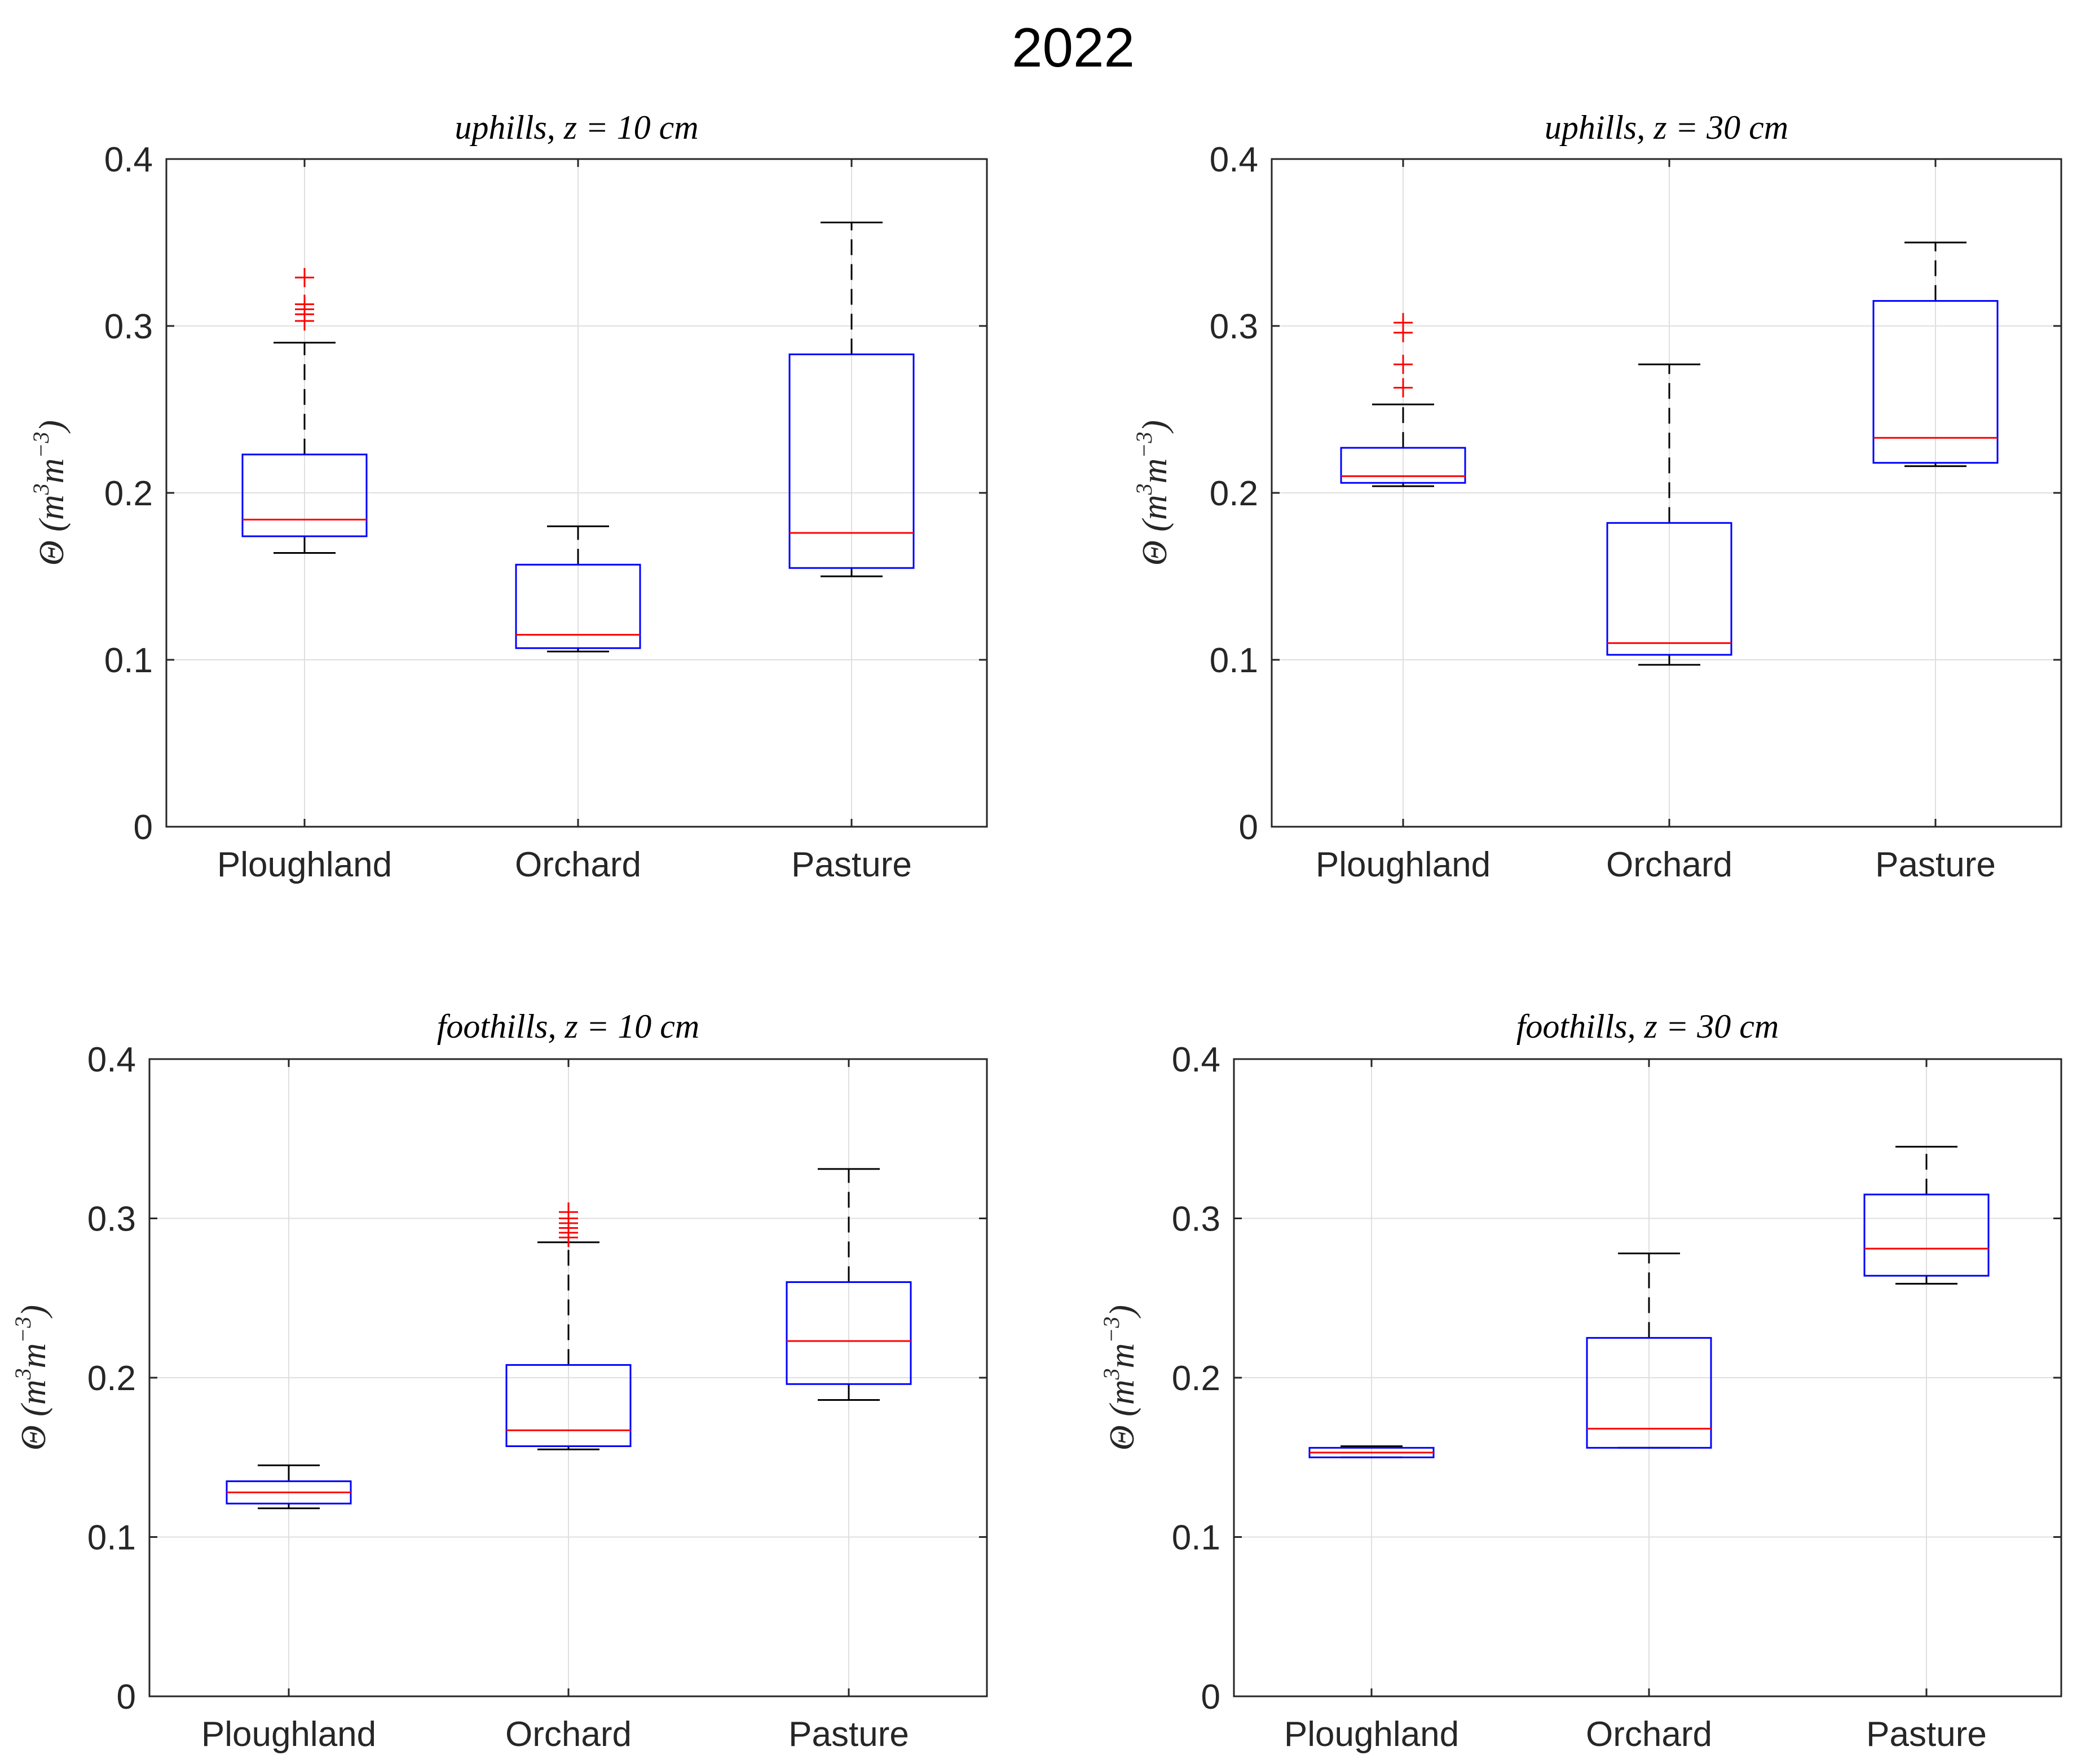  What do you see at coordinates (1647, 1026) in the screenshot?
I see `subplot-title: foothills, z = 30 cm` at bounding box center [1647, 1026].